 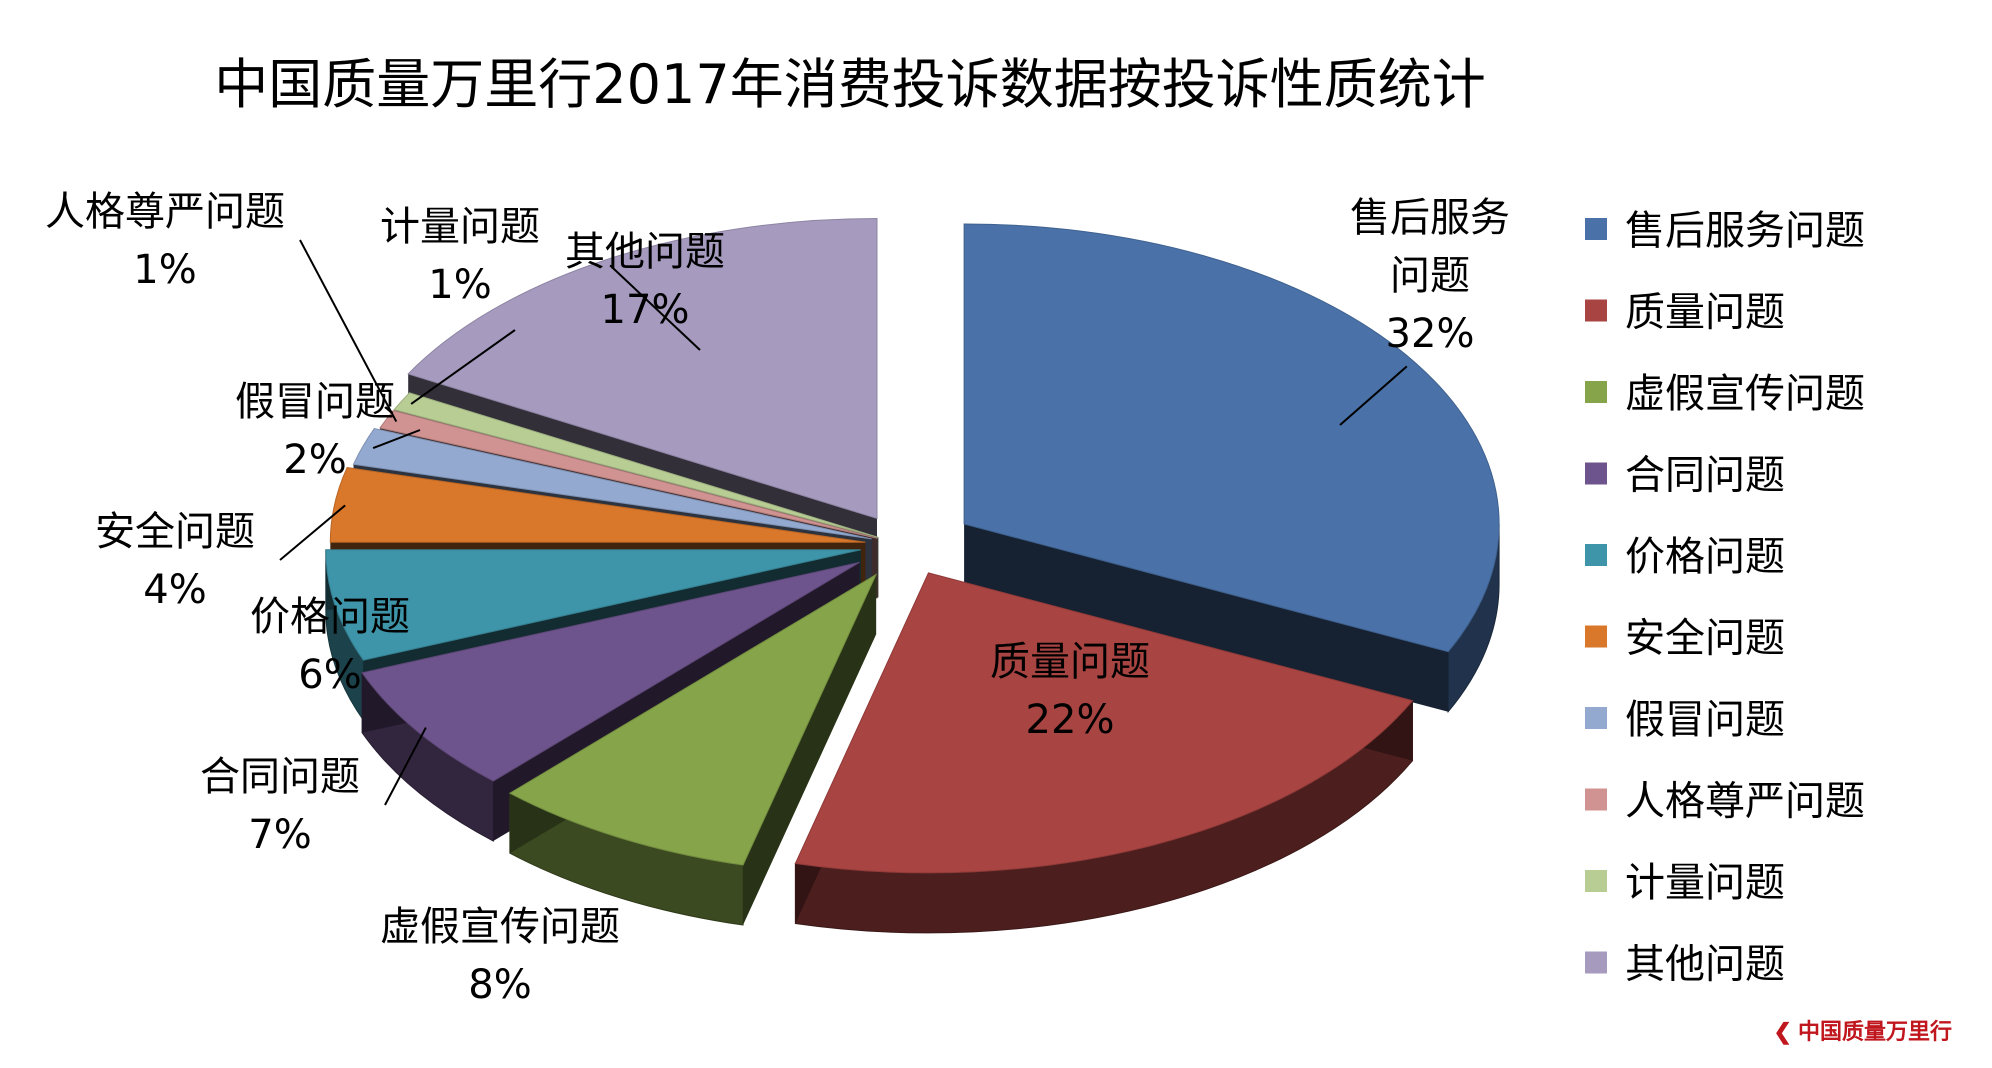 I want to click on slice-name-label: 质量问题, so click(x=1070, y=662).